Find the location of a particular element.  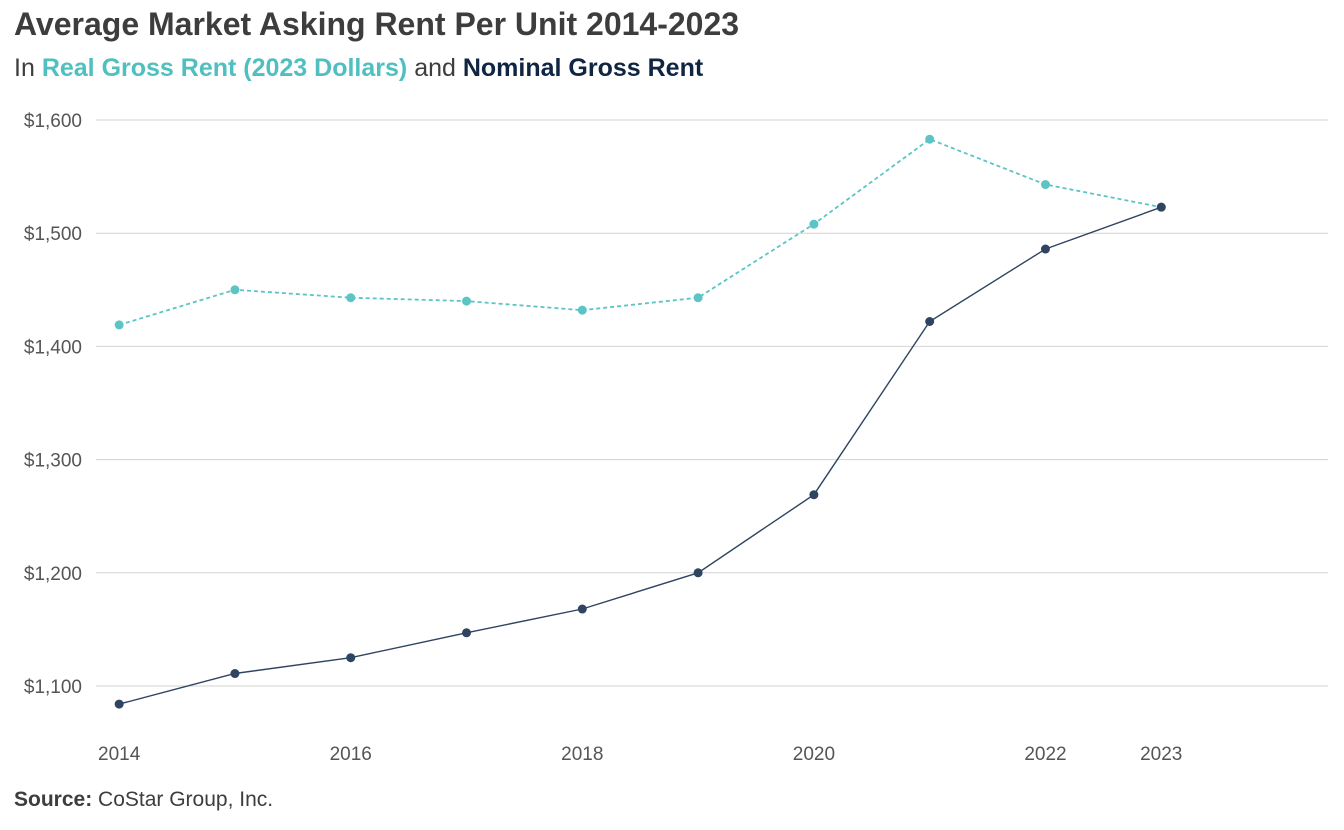

x-tick-label: 2014 is located at coordinates (119, 754).